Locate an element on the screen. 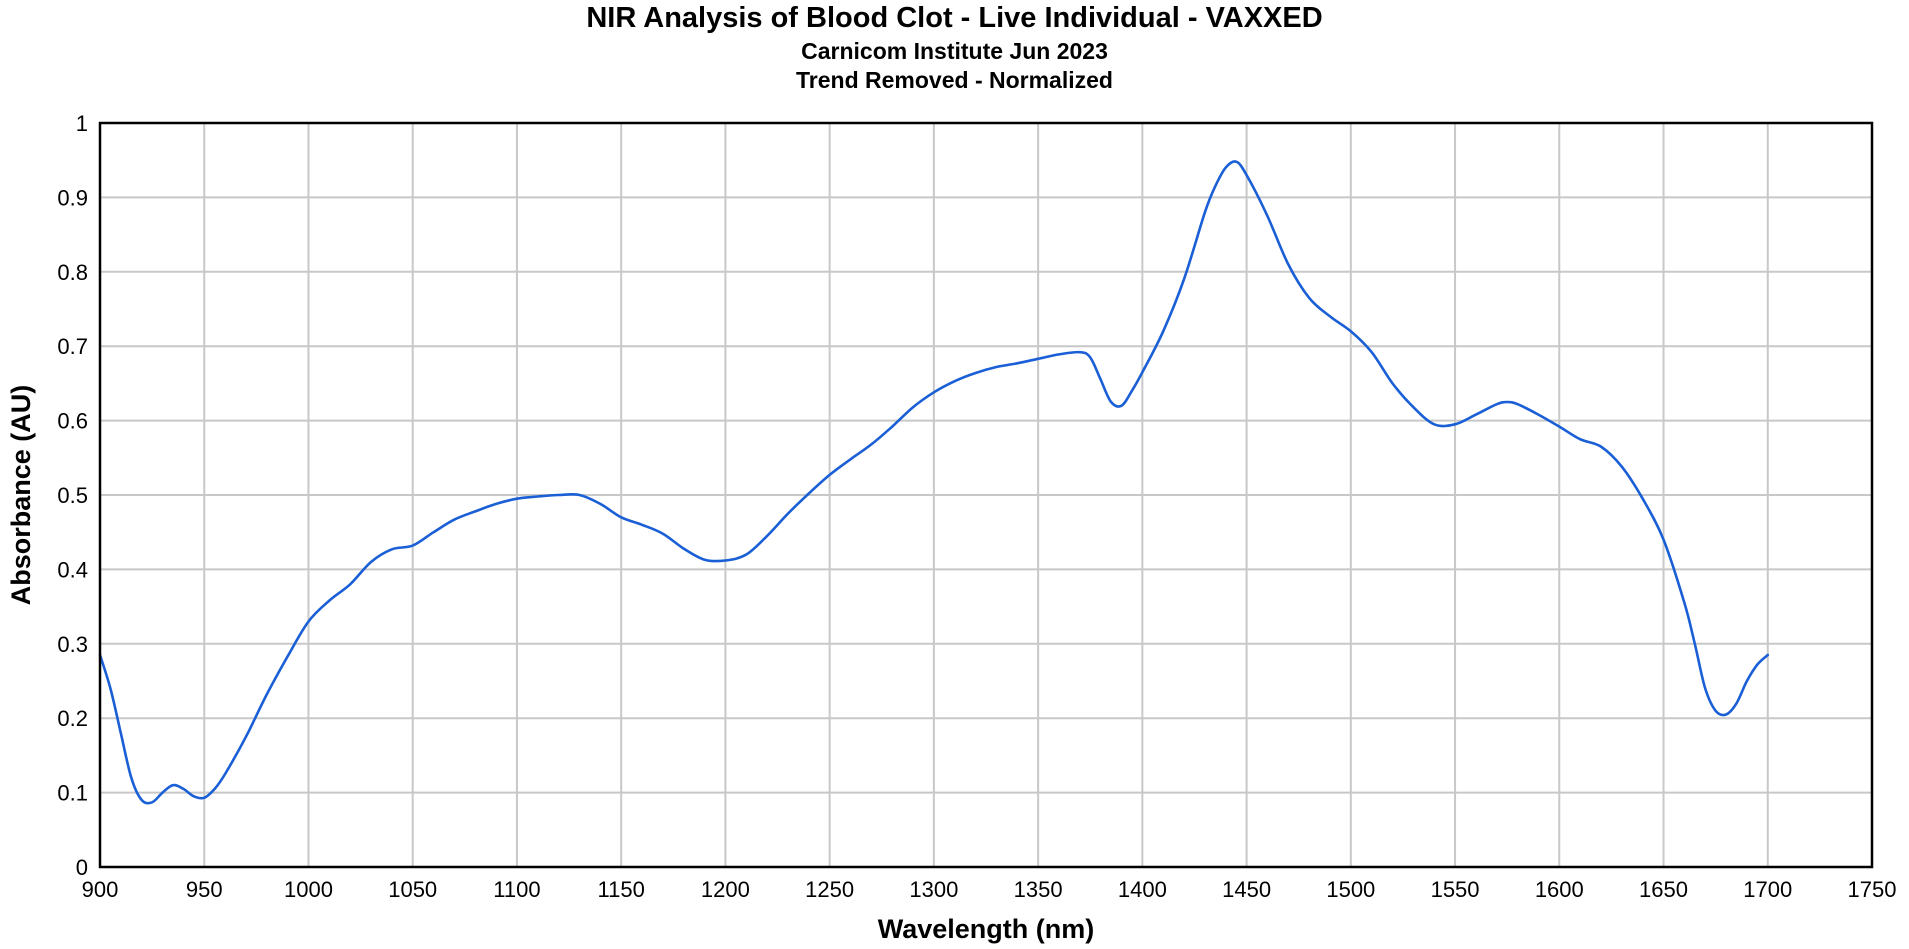 The height and width of the screenshot is (949, 1909). y-axis-ticks: 0 0.1 0.2 0.3 0.4 0.5 0.6 0.7 0.8 0.9 1 is located at coordinates (72, 495).